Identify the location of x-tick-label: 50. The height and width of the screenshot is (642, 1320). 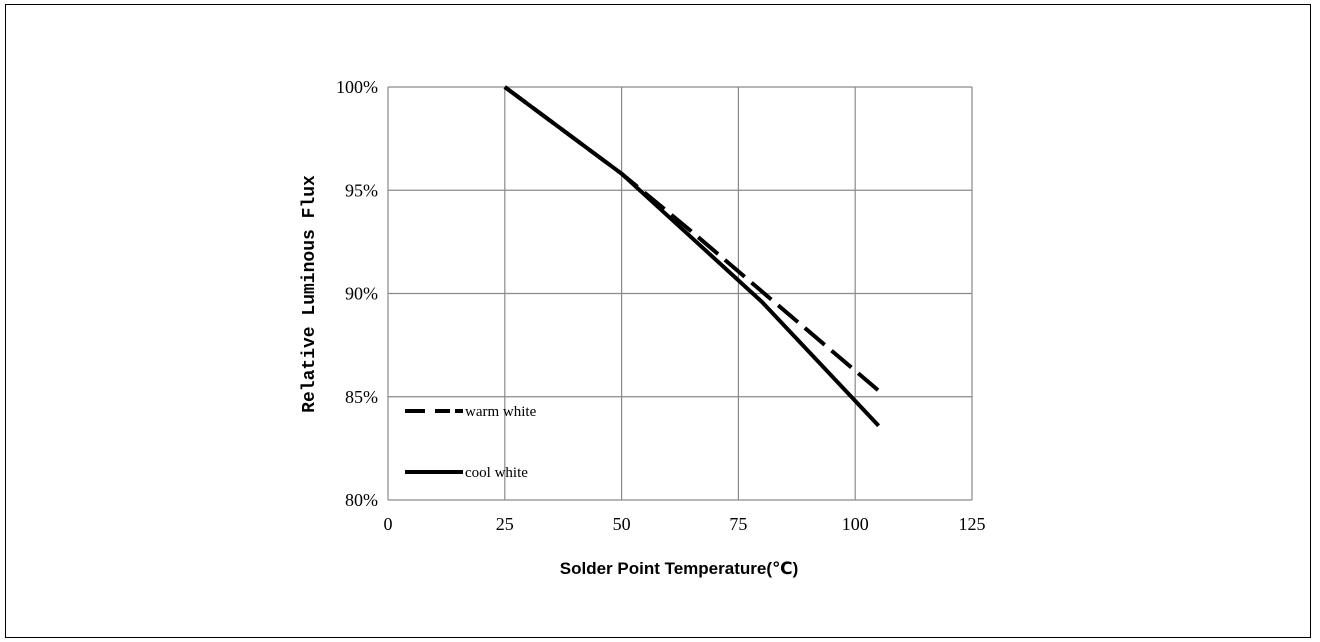
(622, 524).